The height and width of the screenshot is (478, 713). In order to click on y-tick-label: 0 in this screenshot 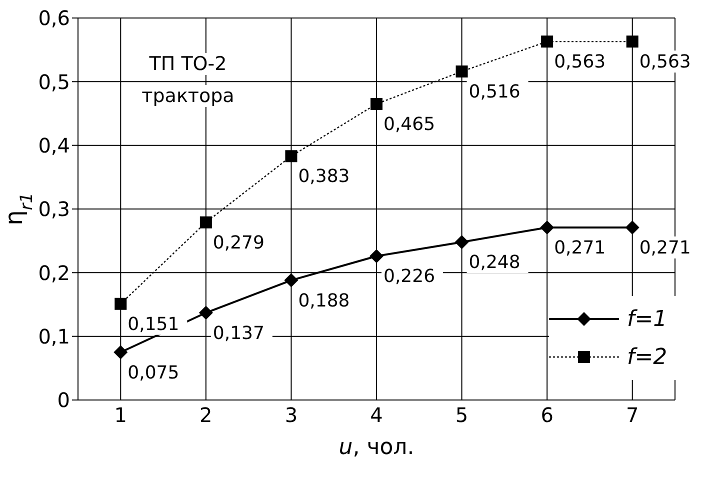, I will do `click(63, 400)`.